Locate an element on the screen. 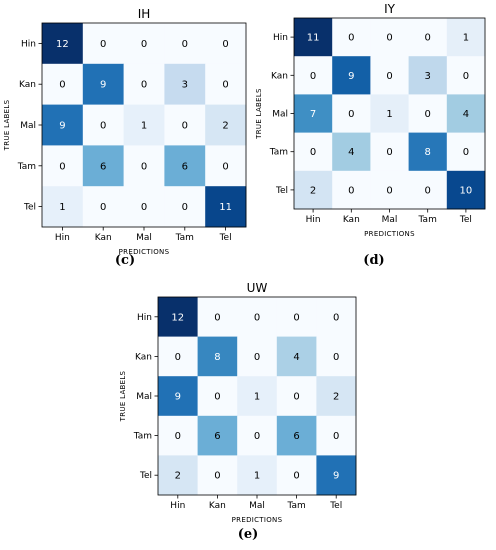 This screenshot has height=550, width=496. subfigure-caption: (c) is located at coordinates (125, 260).